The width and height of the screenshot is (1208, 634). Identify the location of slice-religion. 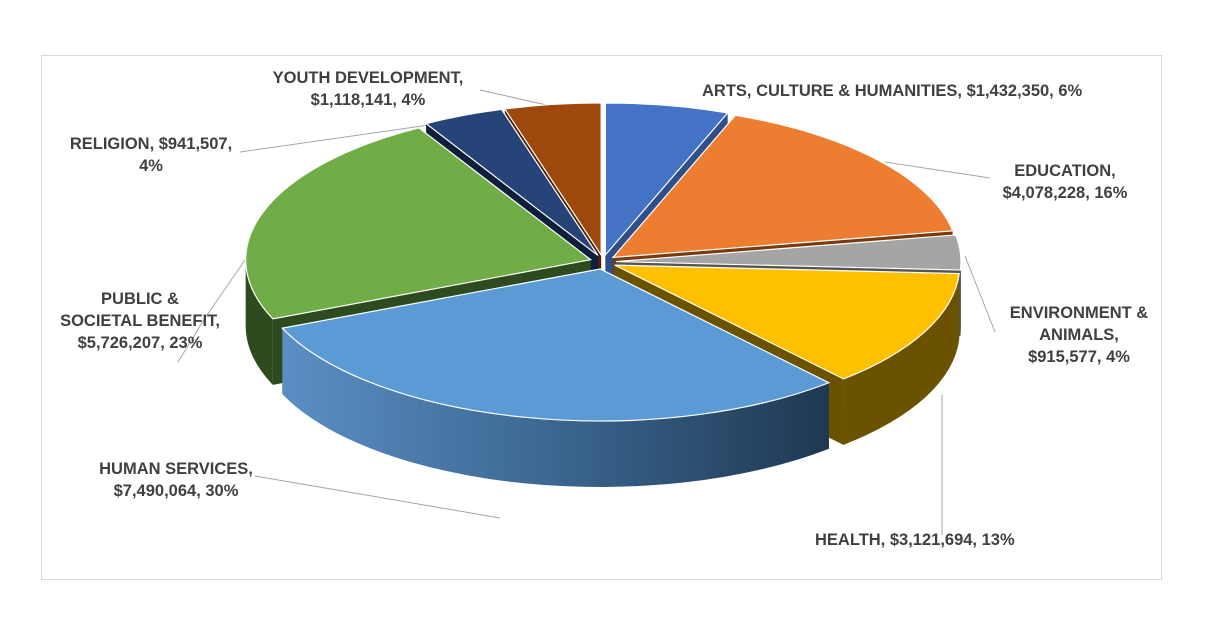
(511, 182).